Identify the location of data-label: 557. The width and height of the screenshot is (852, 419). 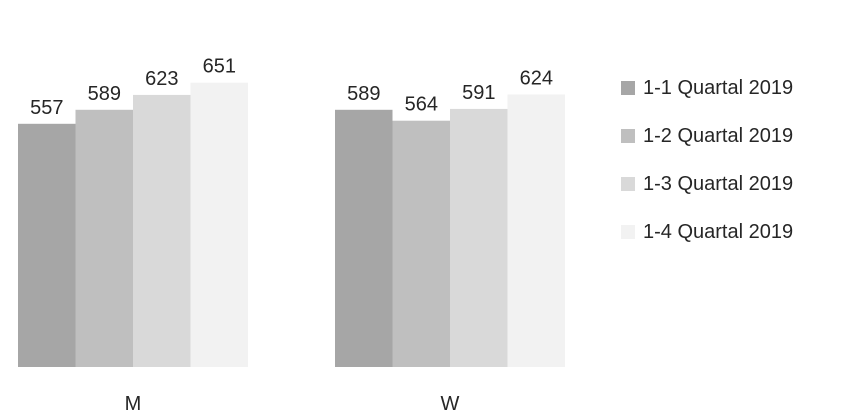
(46, 108).